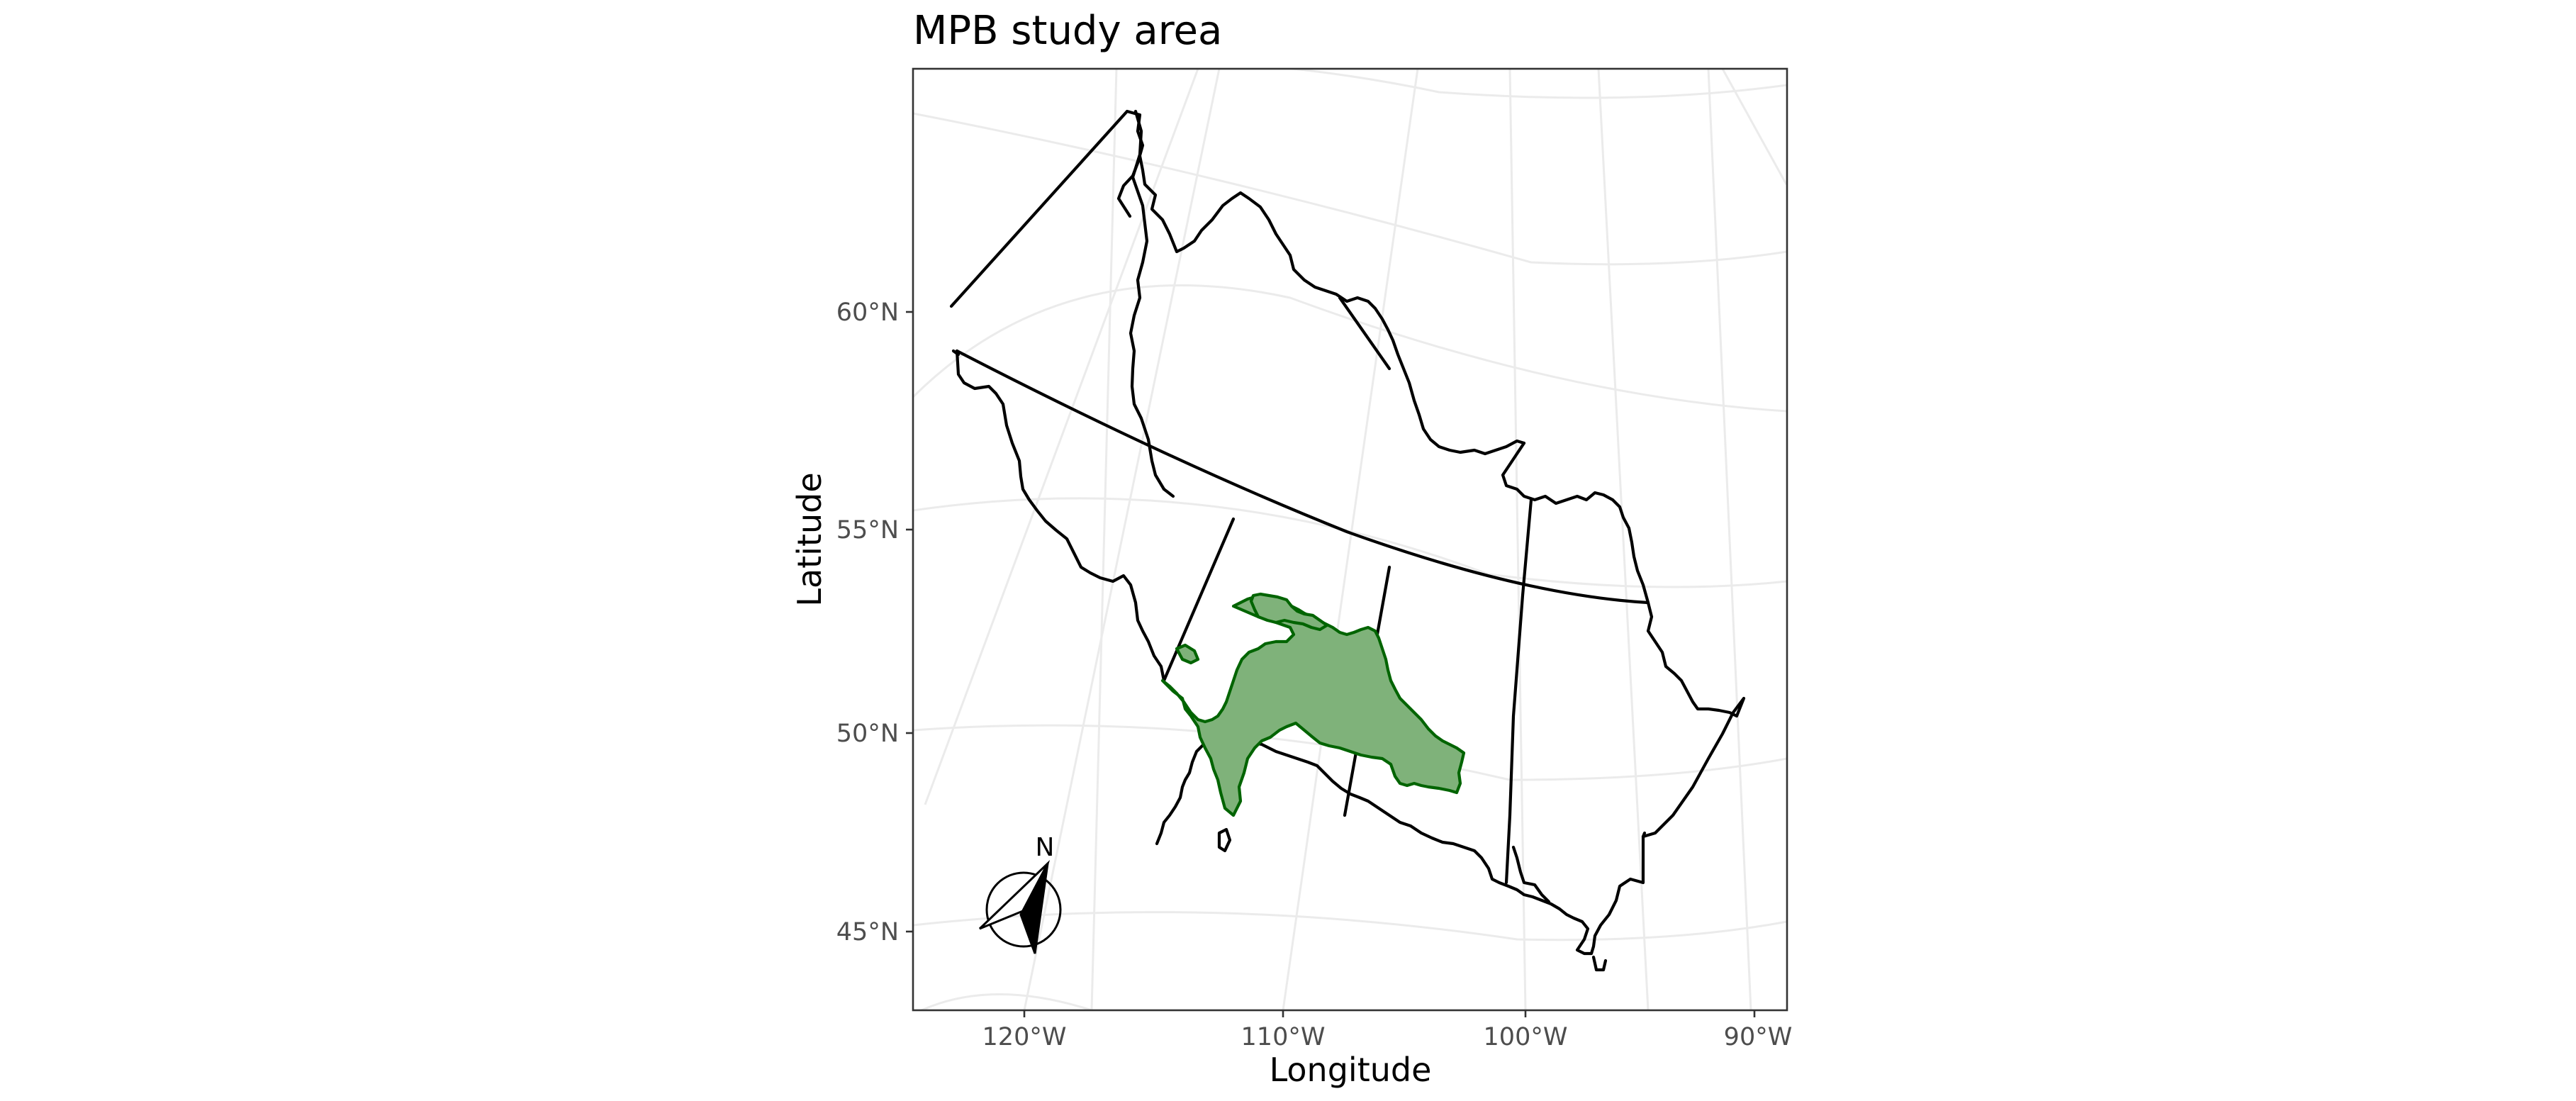 Image resolution: width=2576 pixels, height=1101 pixels. I want to click on border-bc-west-coast, so click(1060, 516).